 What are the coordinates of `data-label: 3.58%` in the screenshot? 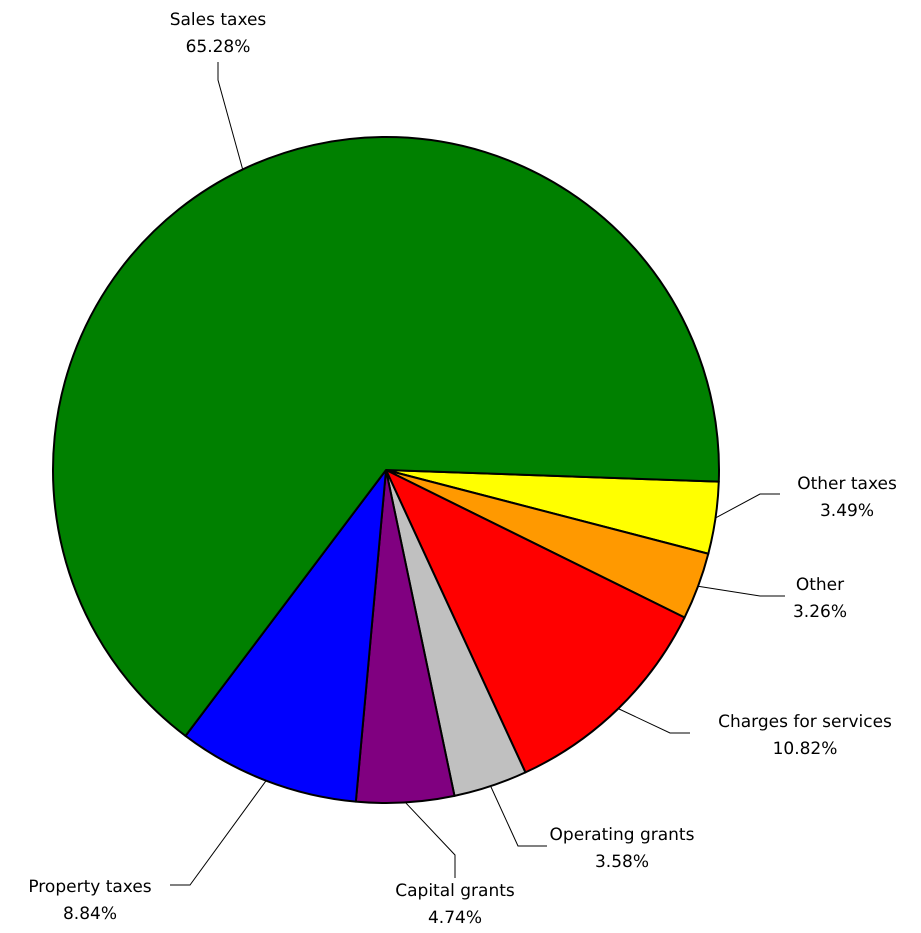 It's located at (622, 862).